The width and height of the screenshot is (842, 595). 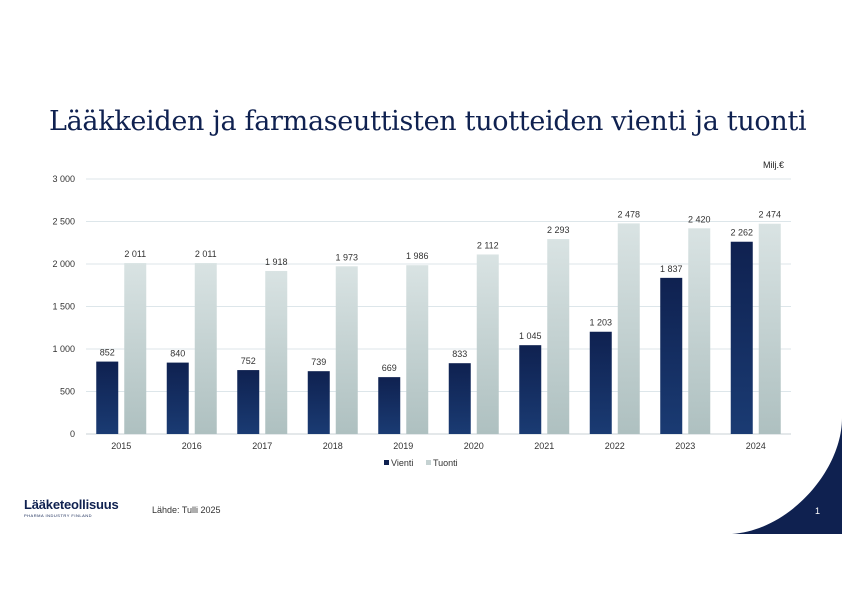 What do you see at coordinates (67, 392) in the screenshot?
I see `y-tick-label: 500` at bounding box center [67, 392].